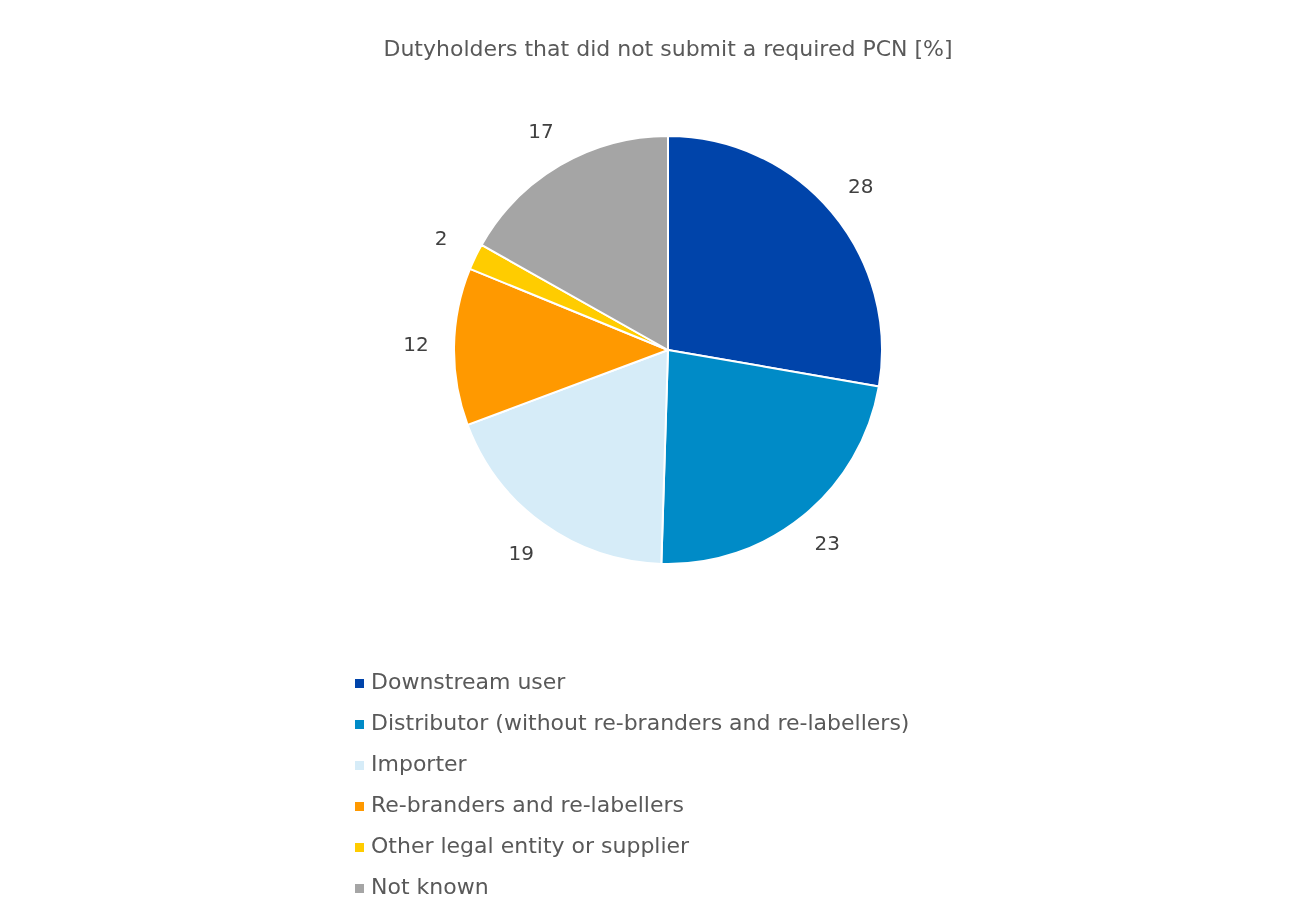  Describe the element at coordinates (430, 886) in the screenshot. I see `legend-label: Not known` at that location.